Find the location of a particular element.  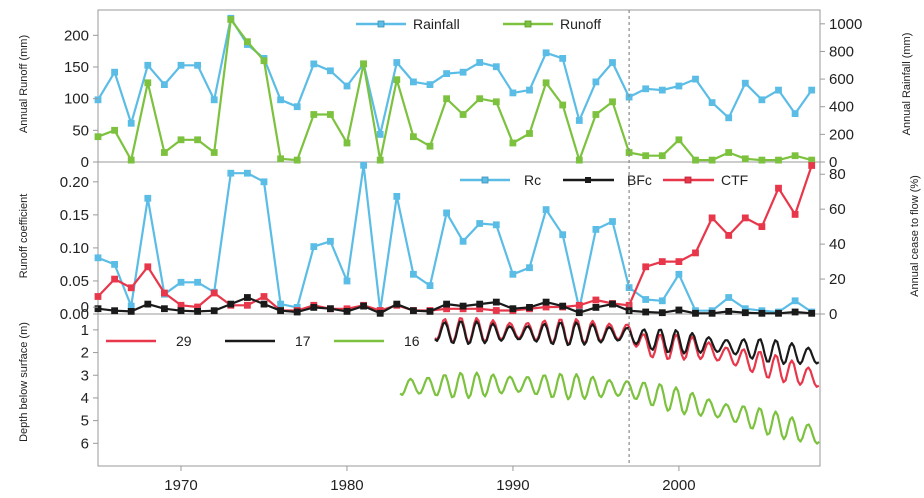

legend-bfc-label: BFc is located at coordinates (639, 180).